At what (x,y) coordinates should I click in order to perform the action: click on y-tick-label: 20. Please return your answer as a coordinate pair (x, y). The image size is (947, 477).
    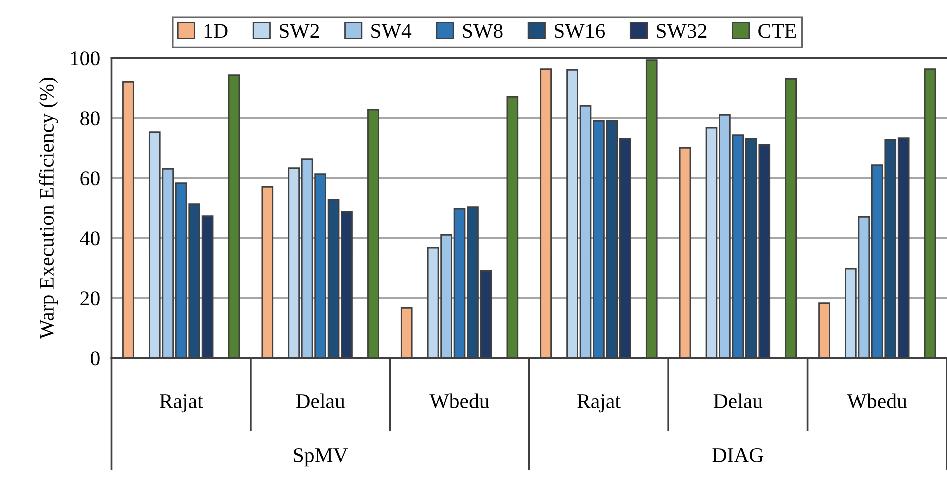
    Looking at the image, I should click on (90, 299).